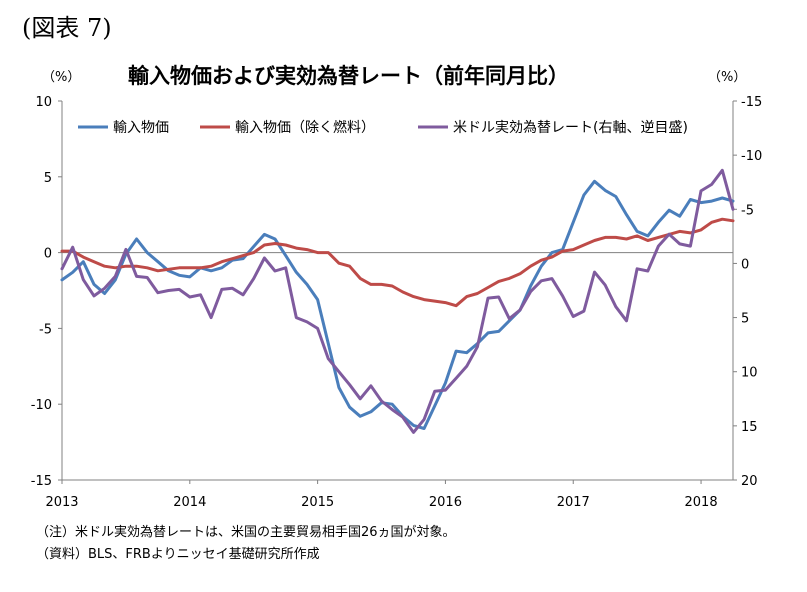  What do you see at coordinates (189, 502) in the screenshot?
I see `x-tick-label: 2014` at bounding box center [189, 502].